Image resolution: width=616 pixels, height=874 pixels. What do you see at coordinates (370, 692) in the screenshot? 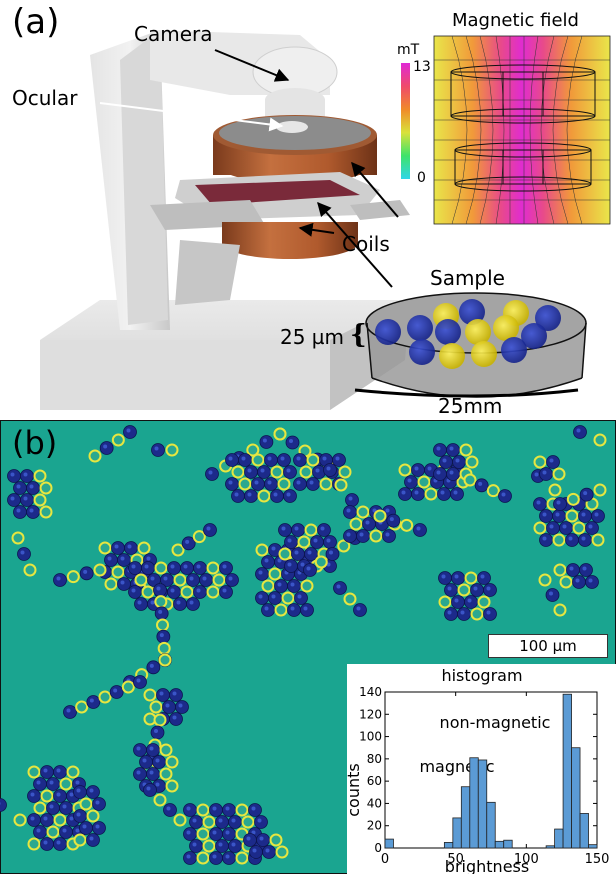
I see `y-tick-label: 140` at bounding box center [370, 692].